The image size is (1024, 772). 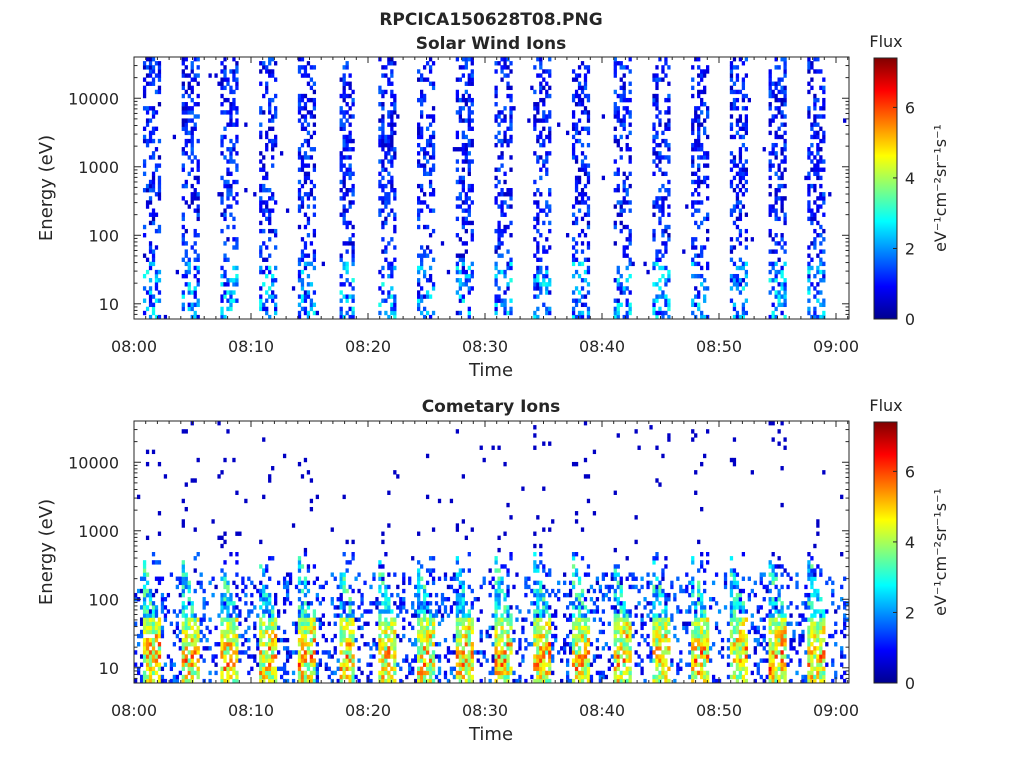 What do you see at coordinates (93, 98) in the screenshot?
I see `y-tick-label: 10000` at bounding box center [93, 98].